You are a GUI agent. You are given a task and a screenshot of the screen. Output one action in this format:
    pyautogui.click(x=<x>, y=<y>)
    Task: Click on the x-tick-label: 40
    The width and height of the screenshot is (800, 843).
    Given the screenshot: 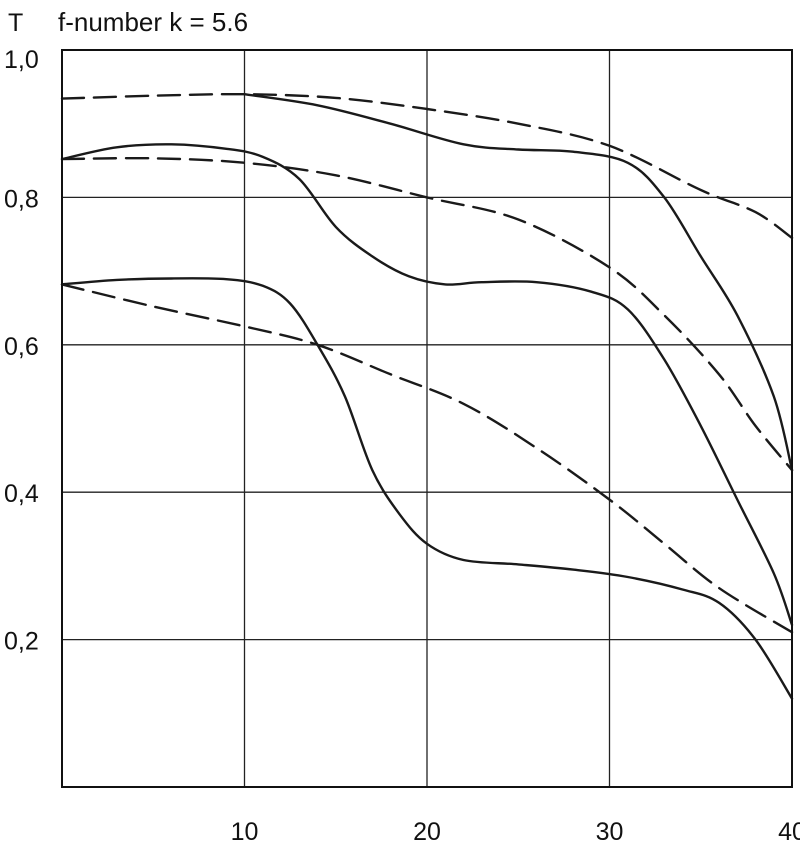 What is the action you would take?
    pyautogui.click(x=789, y=830)
    